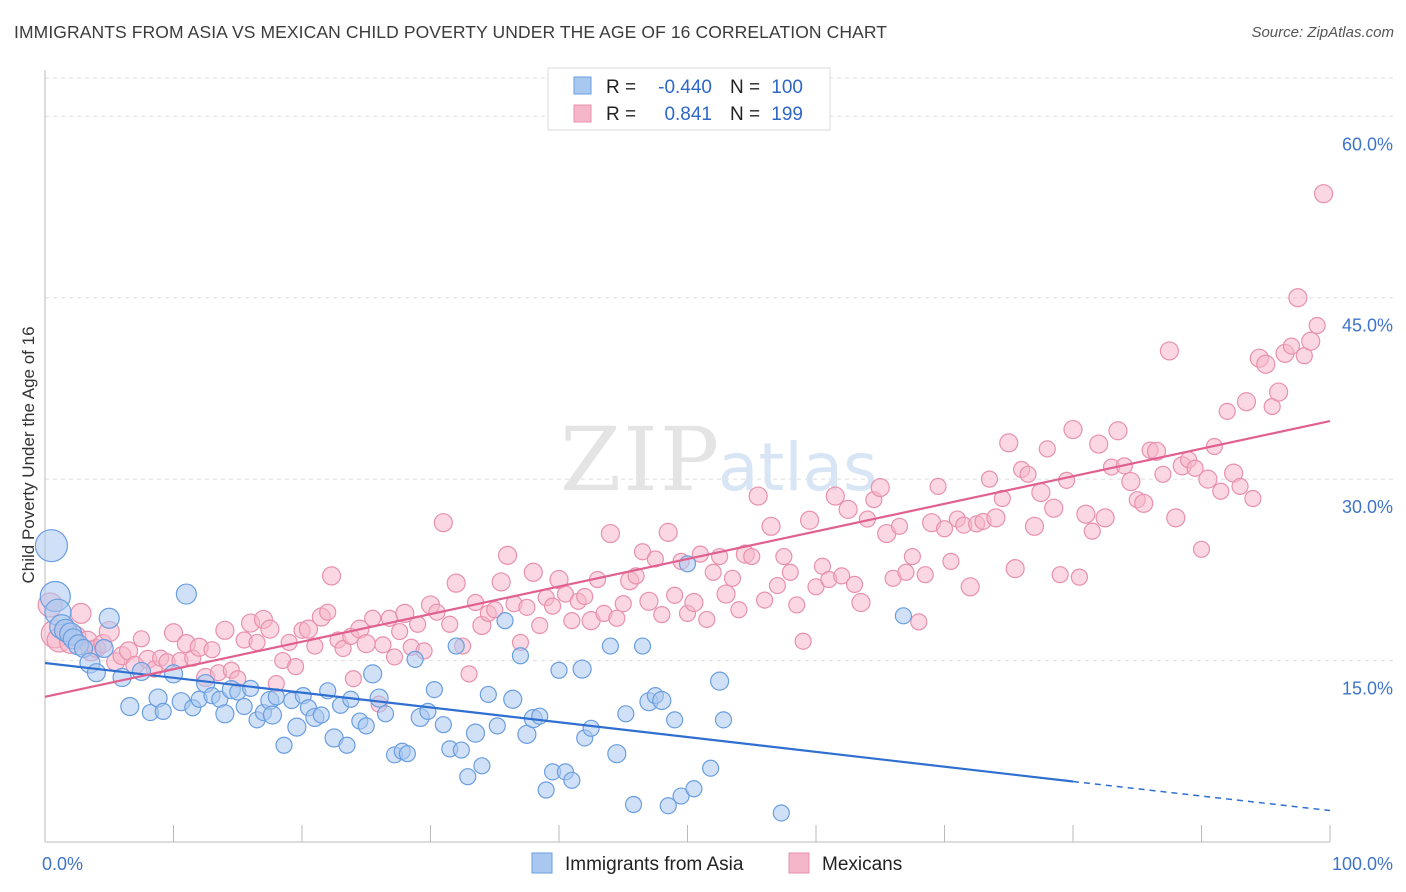 The image size is (1406, 892). Describe the element at coordinates (1367, 144) in the screenshot. I see `y-tick-label-3: 60.0%` at that location.